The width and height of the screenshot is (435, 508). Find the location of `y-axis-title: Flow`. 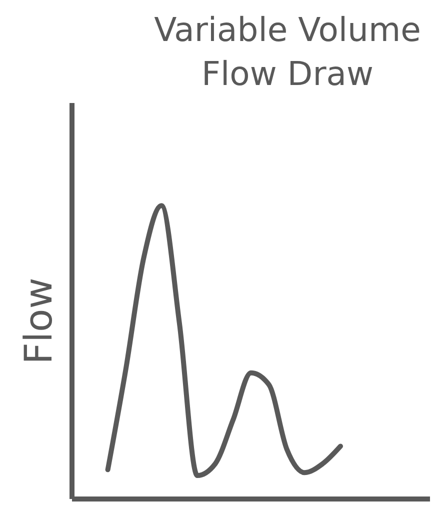

y-axis-title: Flow is located at coordinates (38, 321).